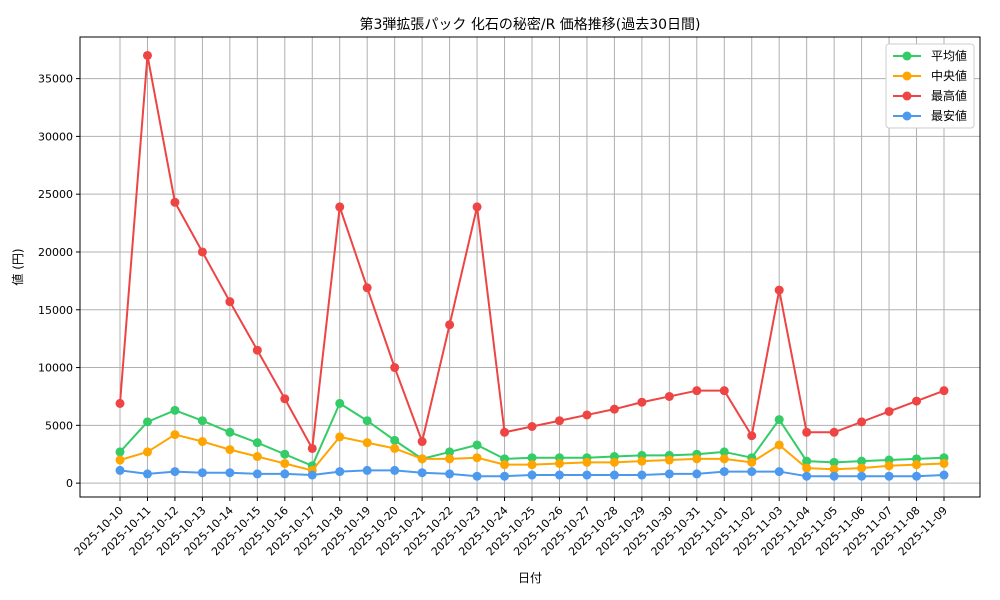 The image size is (1000, 600). I want to click on y-tick-label: 5000, so click(59, 425).